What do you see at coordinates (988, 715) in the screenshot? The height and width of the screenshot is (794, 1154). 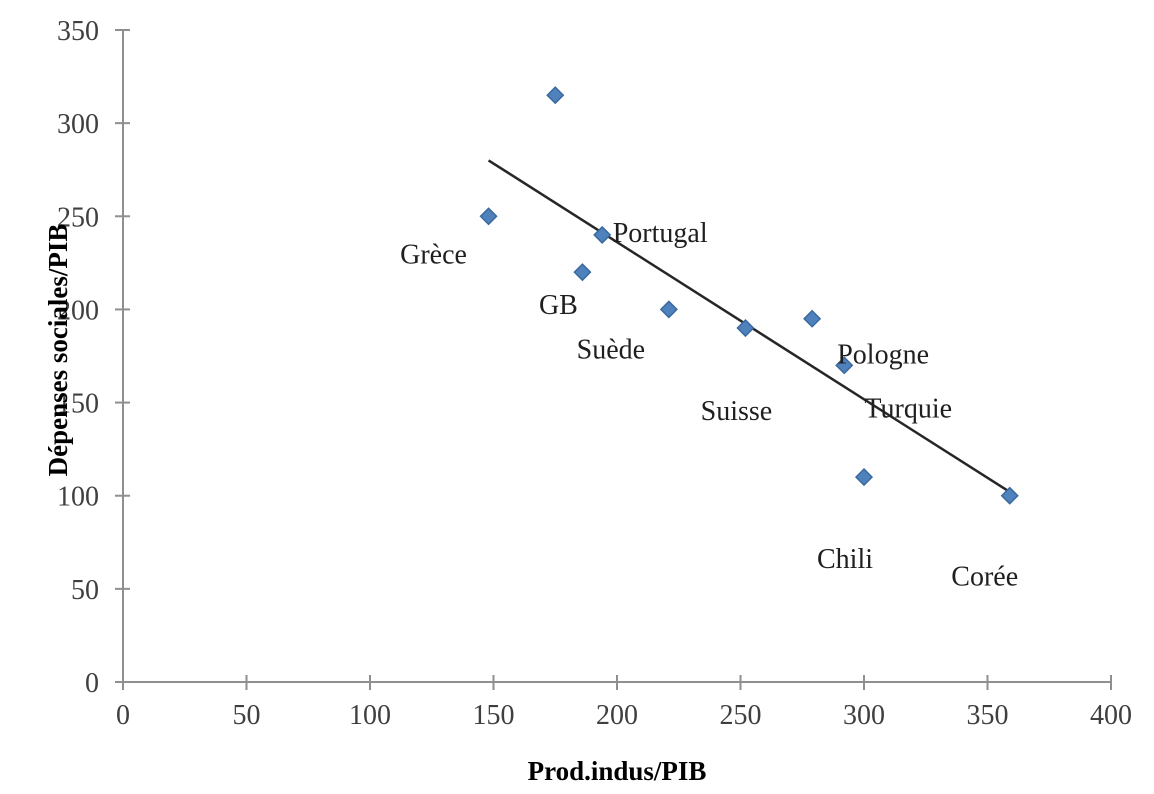 I see `x-tick-label-350: 350` at bounding box center [988, 715].